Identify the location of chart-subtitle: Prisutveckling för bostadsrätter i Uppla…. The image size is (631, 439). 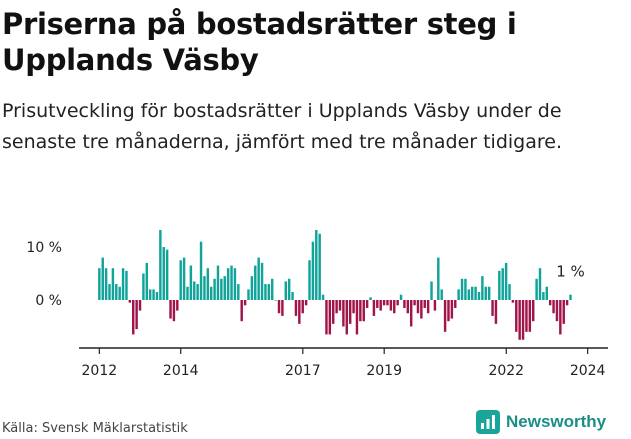
(282, 126).